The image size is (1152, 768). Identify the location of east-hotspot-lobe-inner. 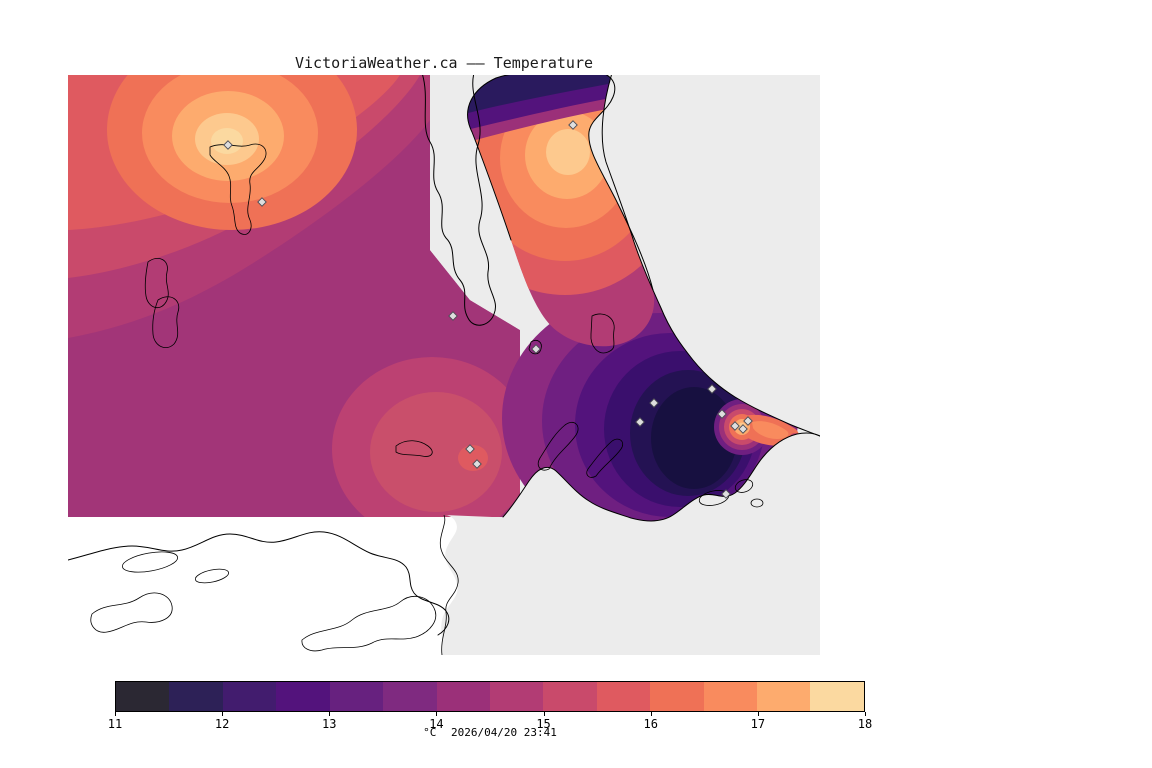
(770, 430).